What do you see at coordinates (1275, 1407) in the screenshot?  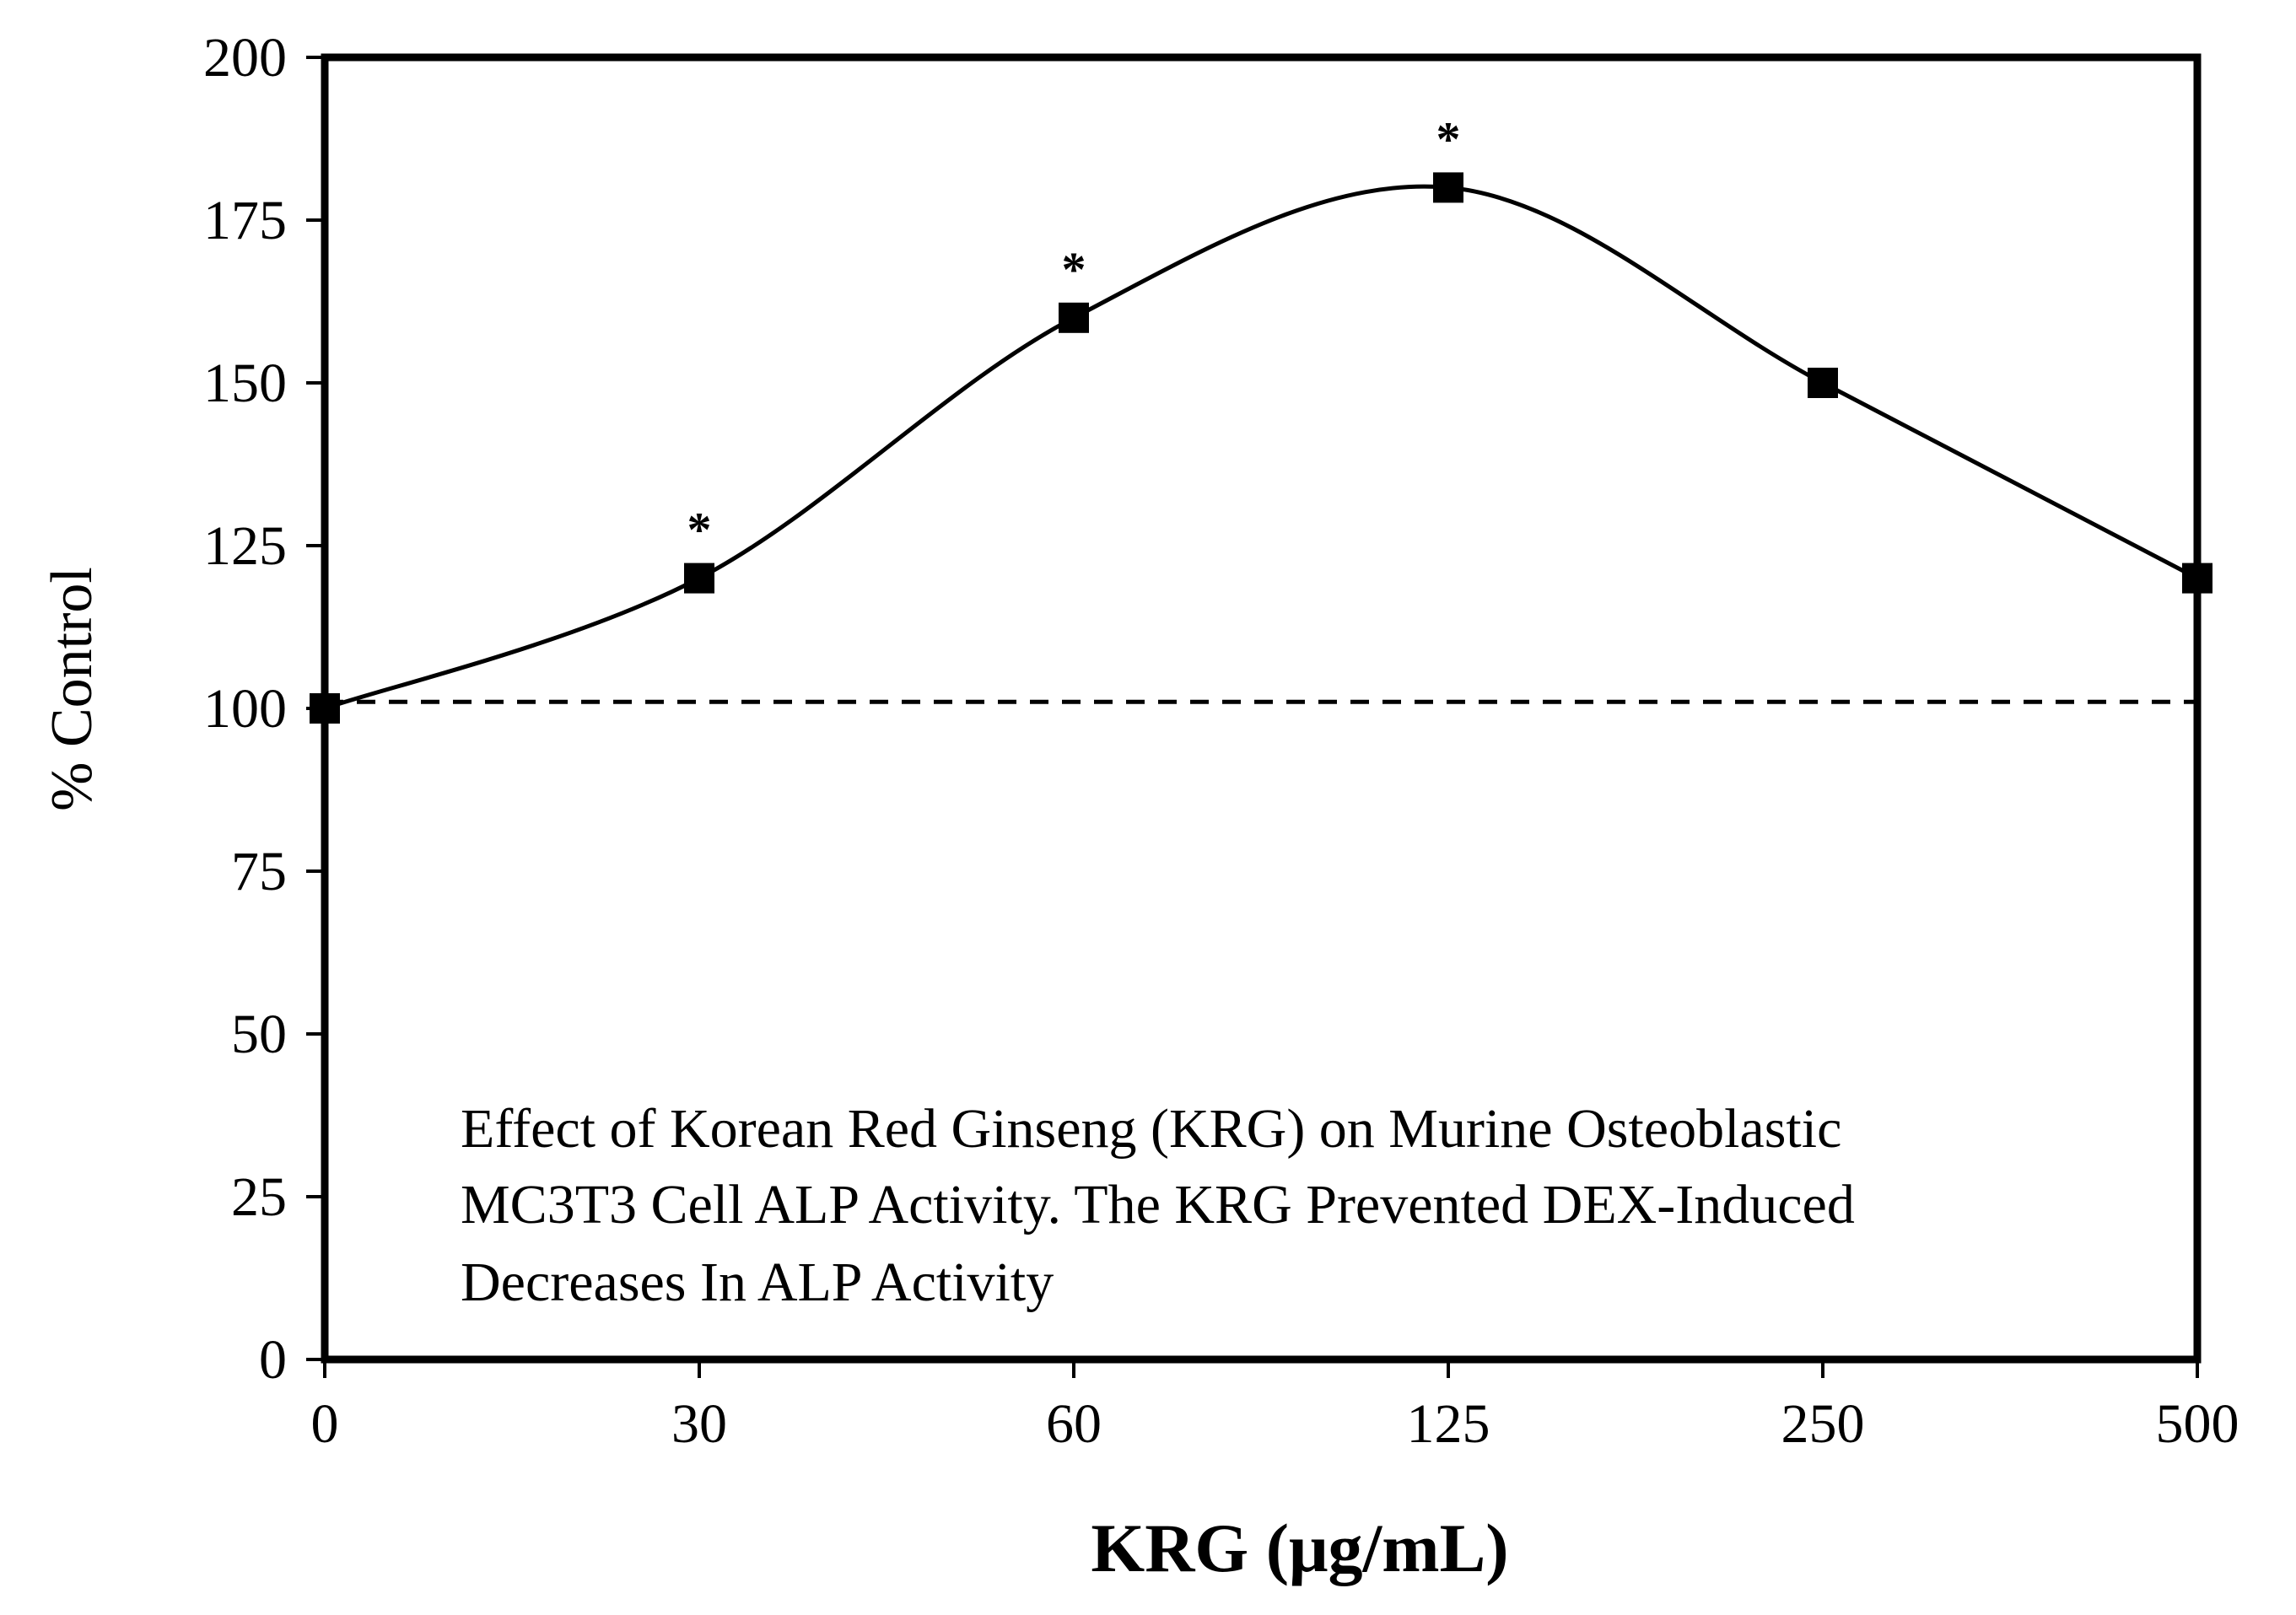 I see `x-axis-group: 0 30 60 125 250 500` at bounding box center [1275, 1407].